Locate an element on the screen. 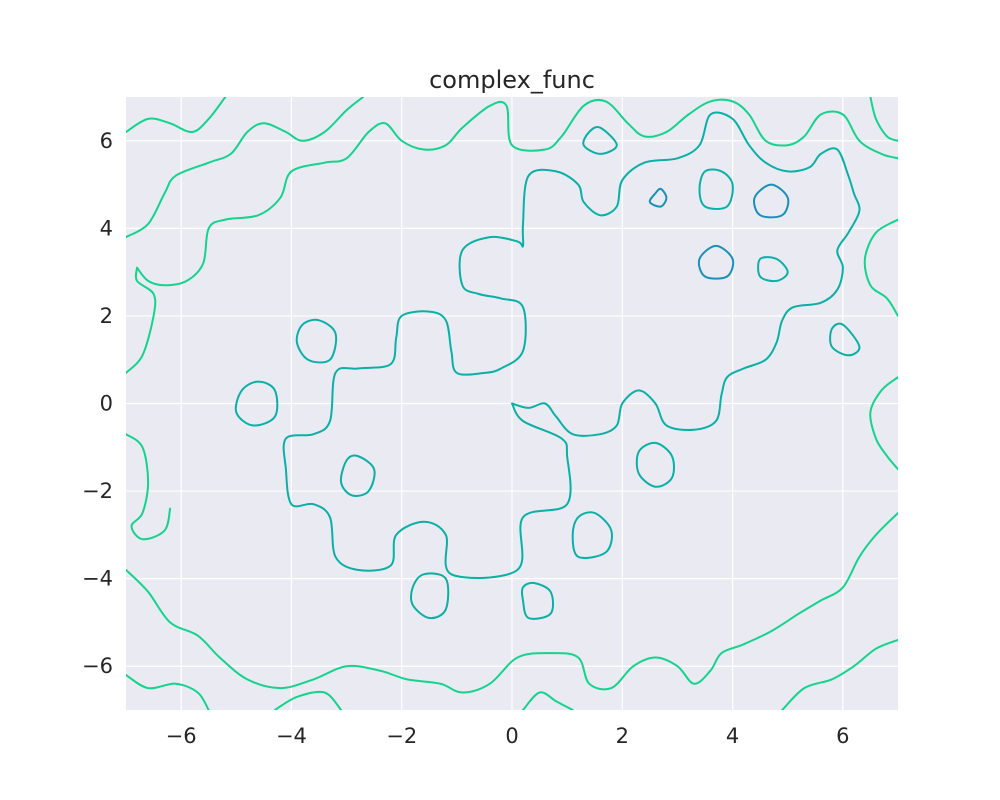  y-tick-label: 0 is located at coordinates (106, 404).